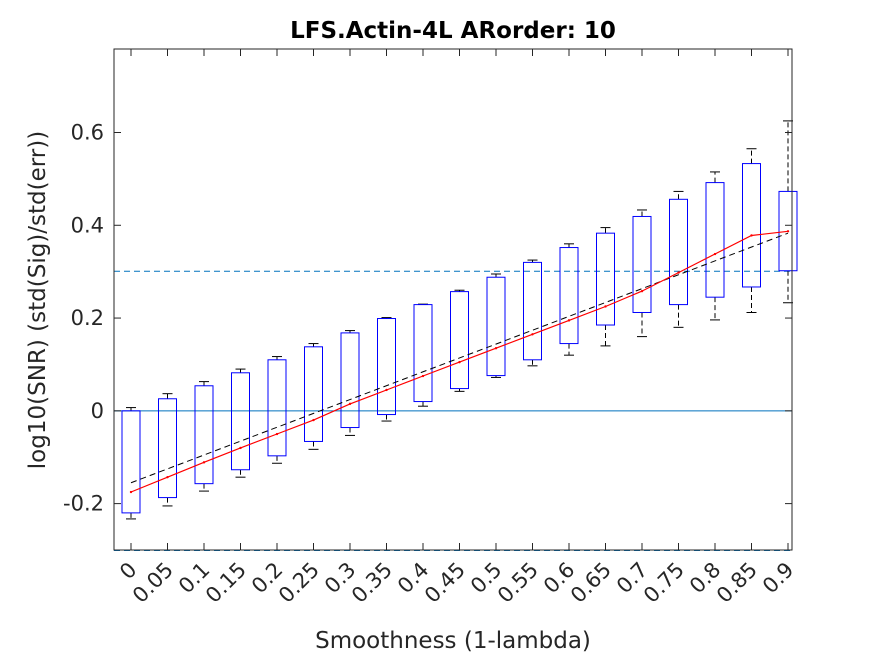  Describe the element at coordinates (97, 411) in the screenshot. I see `y-tick-label-1: 0` at that location.